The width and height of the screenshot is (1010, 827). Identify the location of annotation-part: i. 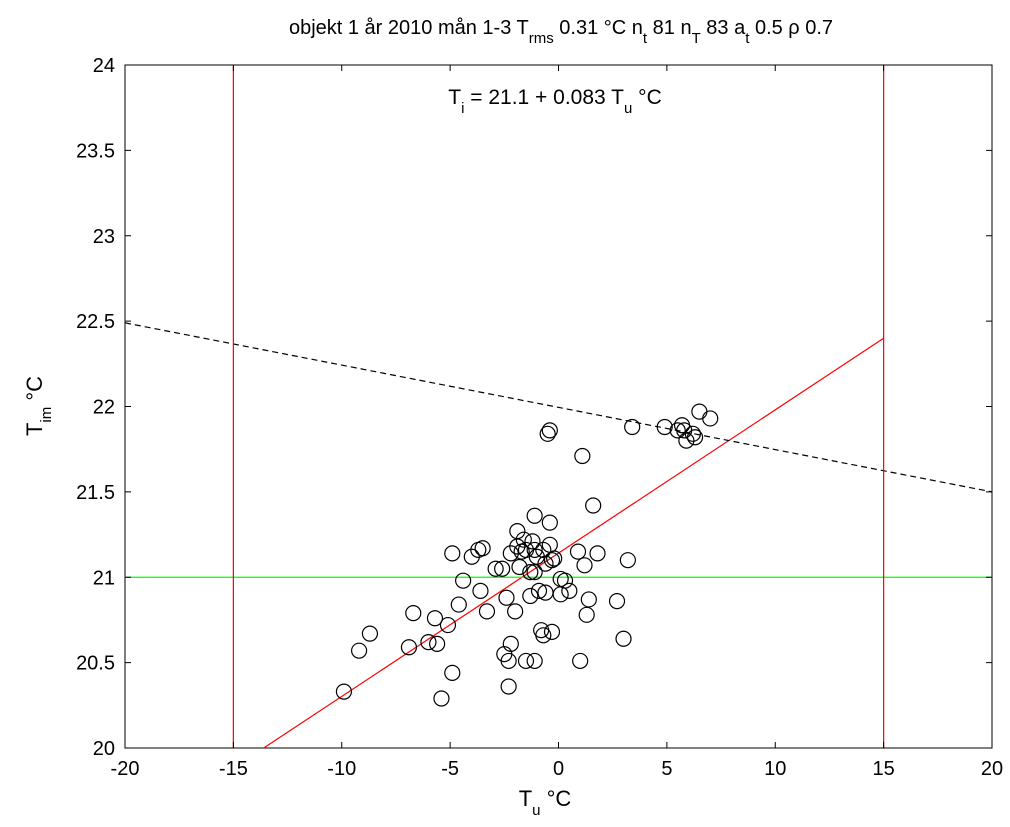
(462, 108).